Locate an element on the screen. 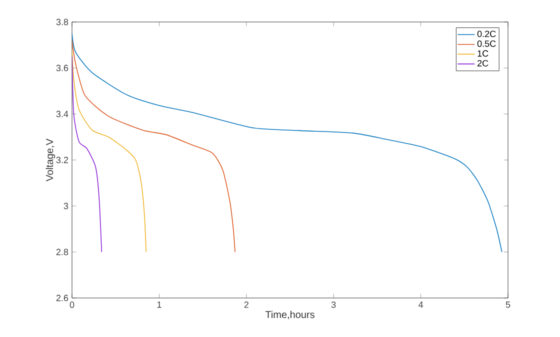 Image resolution: width=560 pixels, height=337 pixels. y-tick-label: 3.2 is located at coordinates (62, 160).